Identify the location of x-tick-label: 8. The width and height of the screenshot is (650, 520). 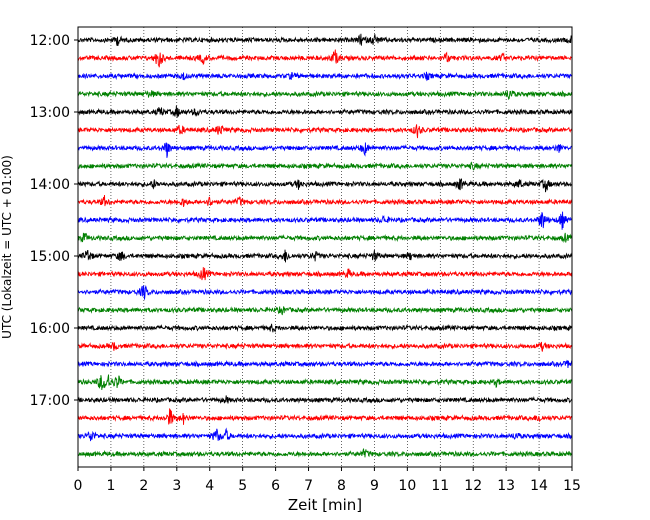
(341, 486).